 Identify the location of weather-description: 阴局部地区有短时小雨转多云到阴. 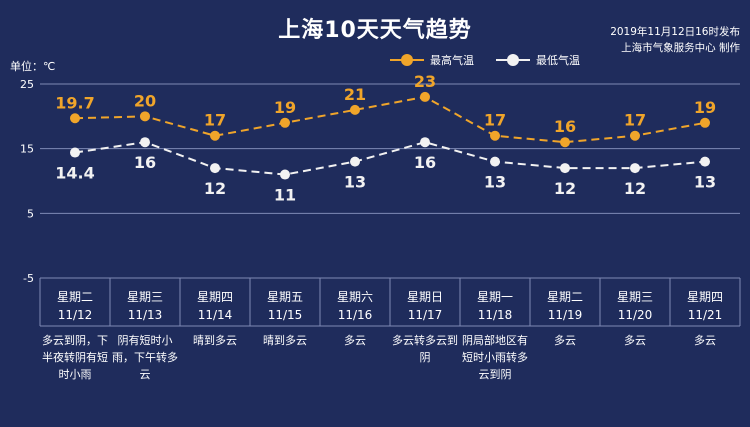
(495, 357).